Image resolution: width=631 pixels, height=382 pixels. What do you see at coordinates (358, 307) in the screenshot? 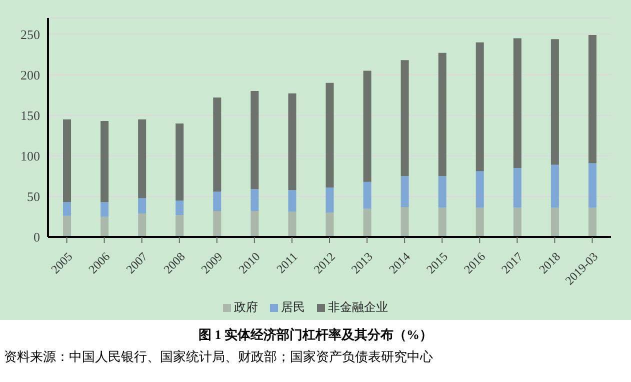
I see `legend-label: 非金融企业` at bounding box center [358, 307].